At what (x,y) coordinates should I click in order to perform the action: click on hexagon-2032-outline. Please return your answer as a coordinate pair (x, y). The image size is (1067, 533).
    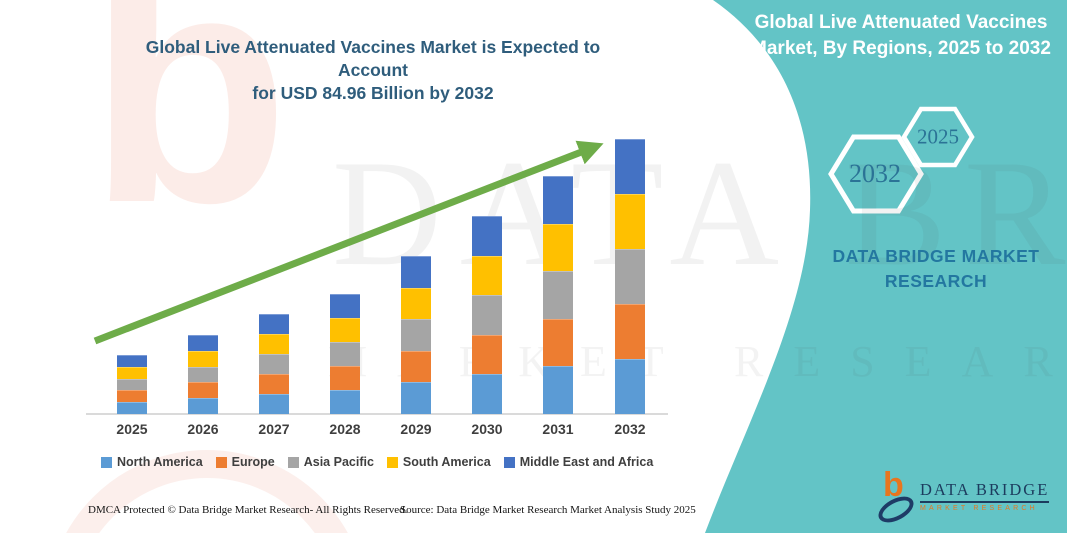
    Looking at the image, I should click on (876, 174).